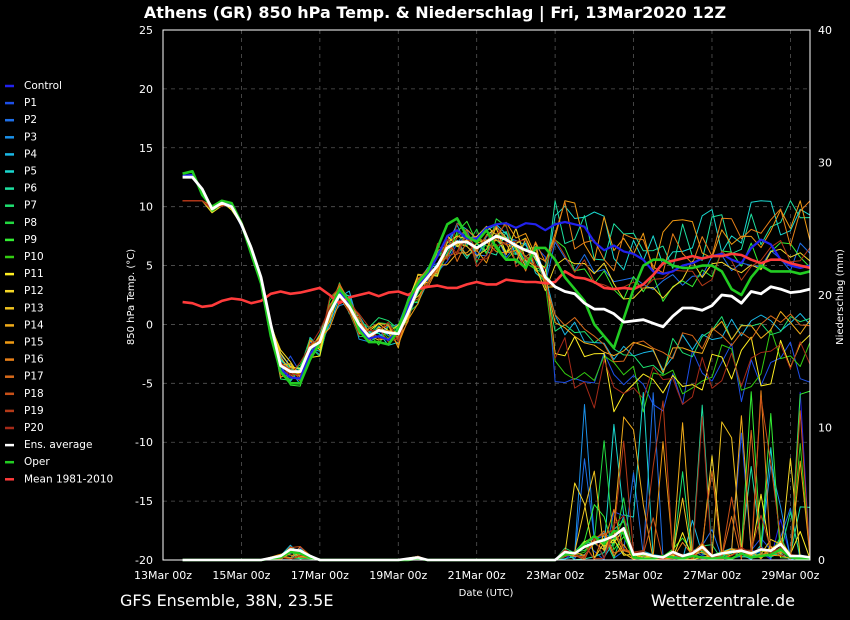 This screenshot has width=850, height=620. Describe the element at coordinates (825, 163) in the screenshot. I see `y2-tick-label: 30` at that location.